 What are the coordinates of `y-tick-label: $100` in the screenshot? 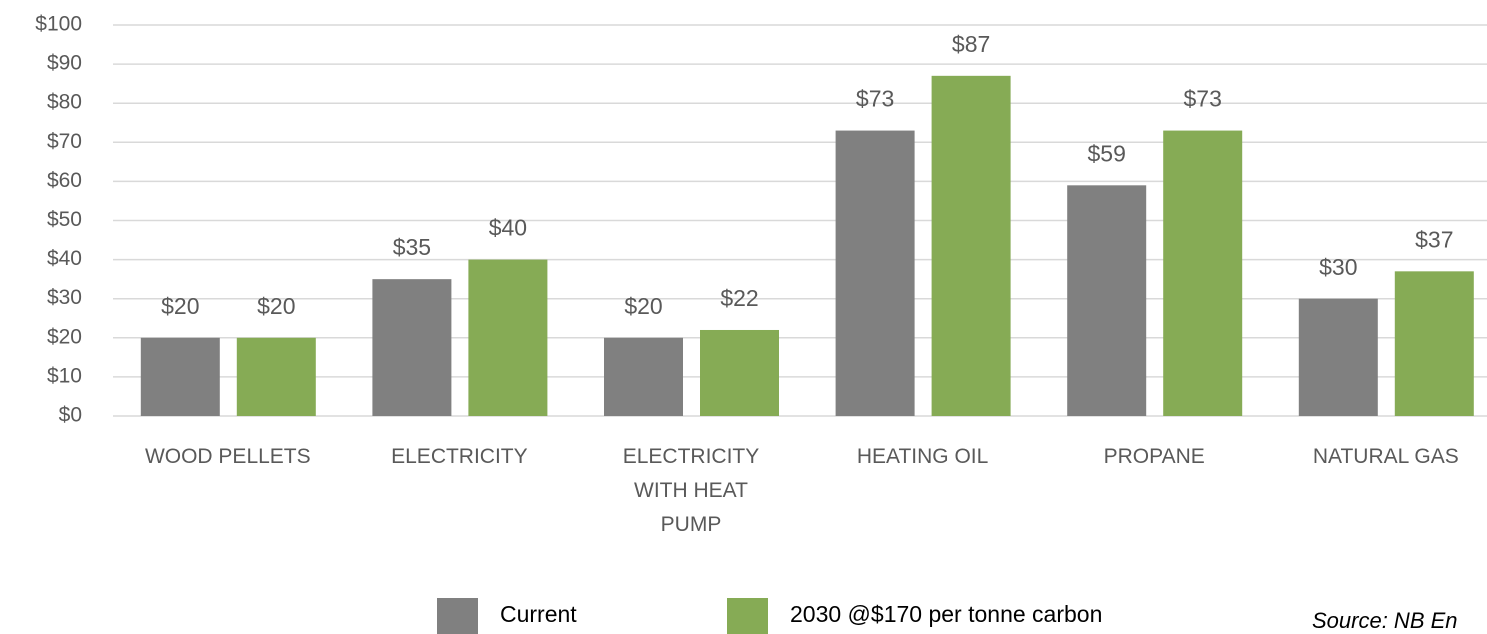 It's located at (58, 24).